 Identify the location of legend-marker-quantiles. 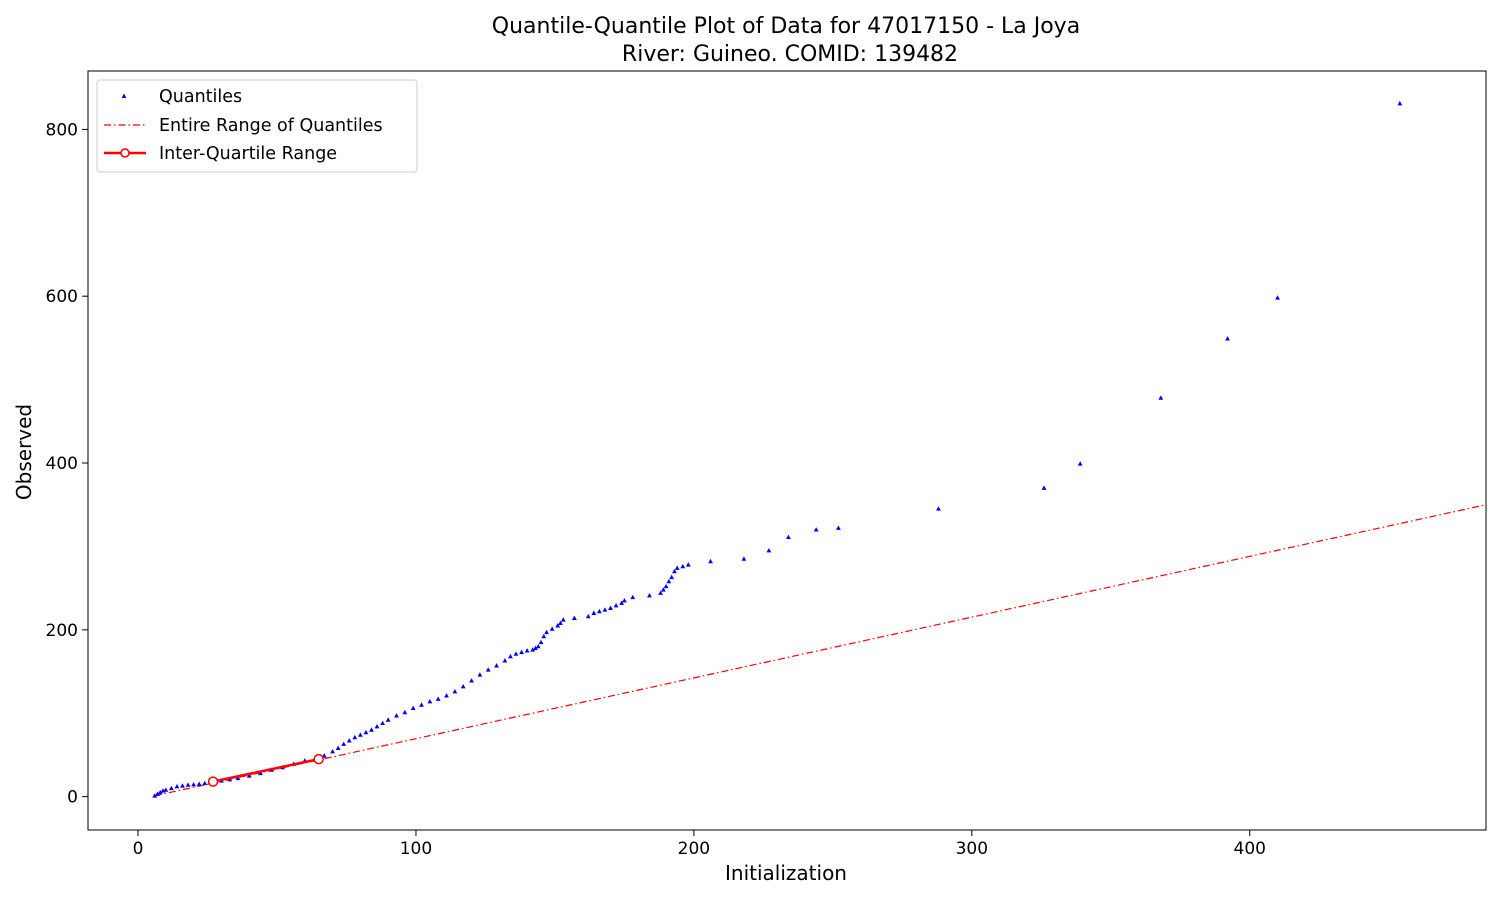
(124, 95).